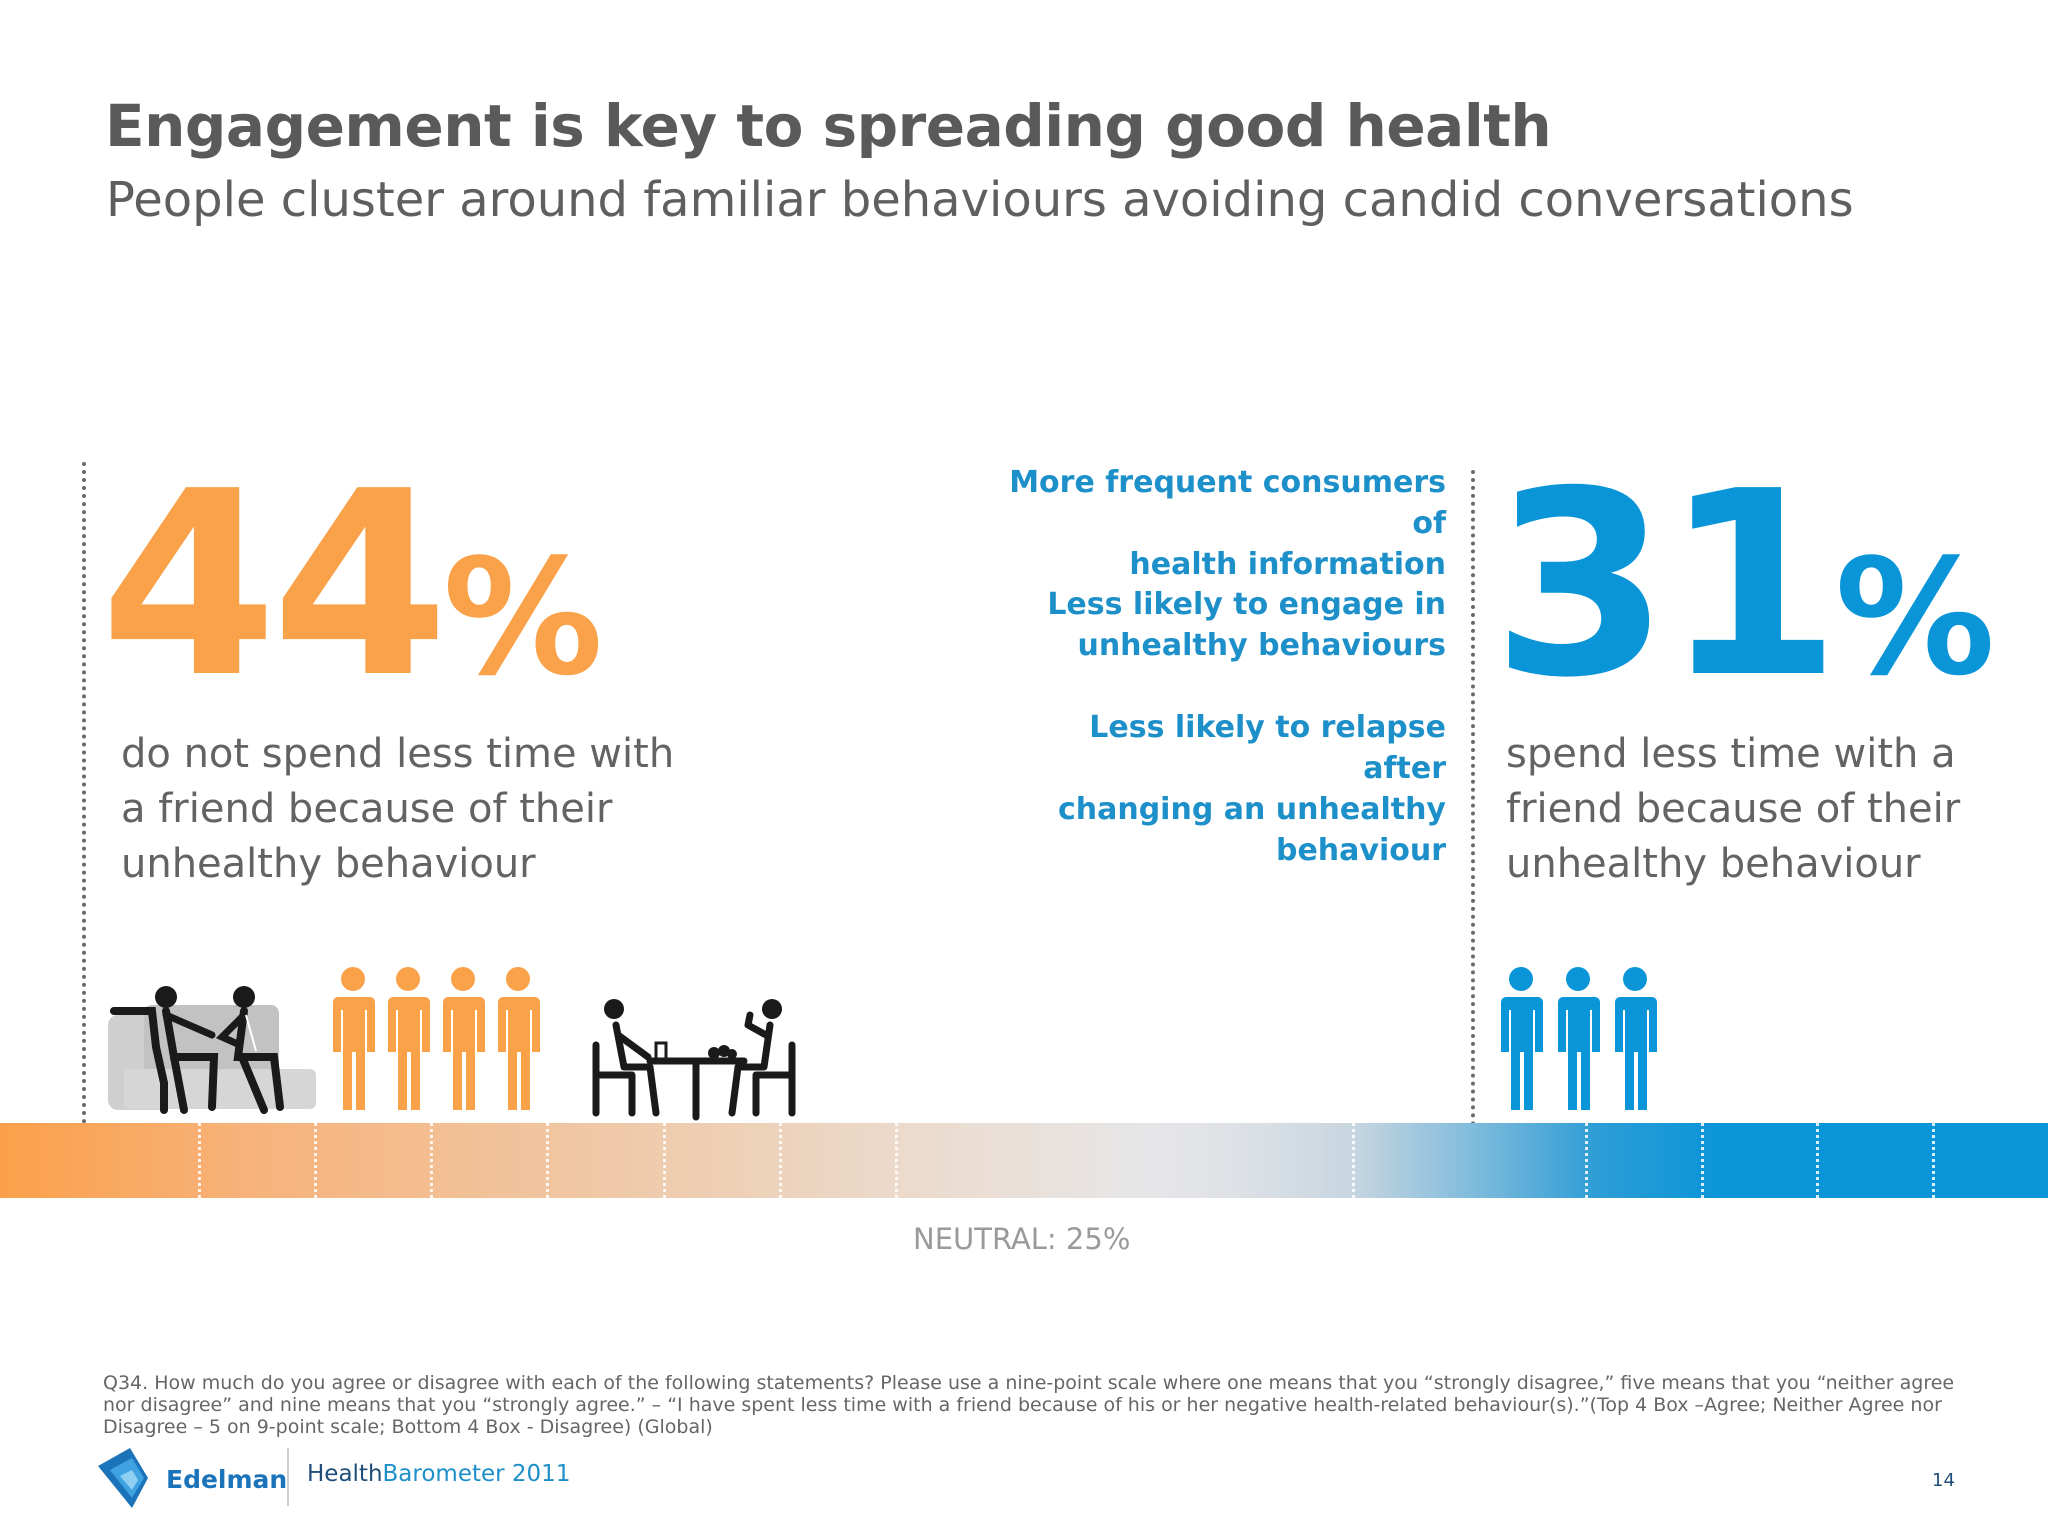  What do you see at coordinates (436, 1038) in the screenshot?
I see `people-group-orange` at bounding box center [436, 1038].